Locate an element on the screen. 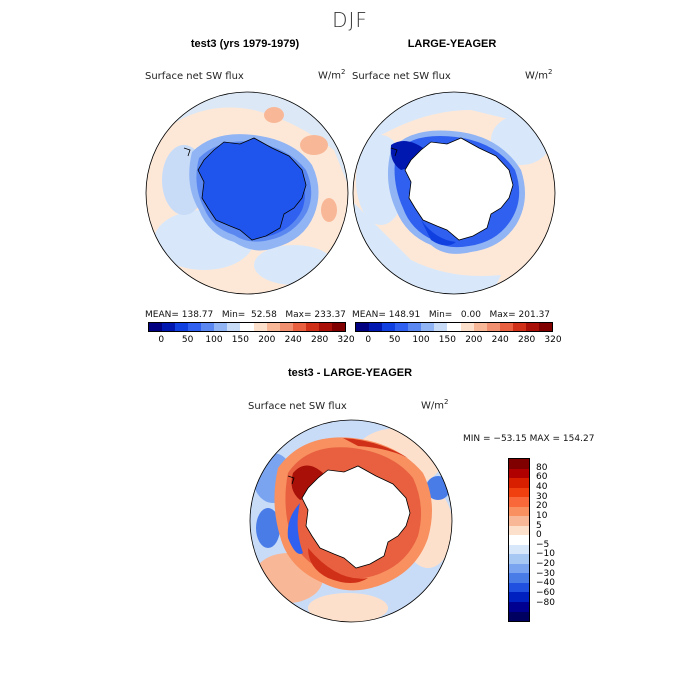 This screenshot has height=700, width=700. colorbar-tick-label: −80 is located at coordinates (545, 602).